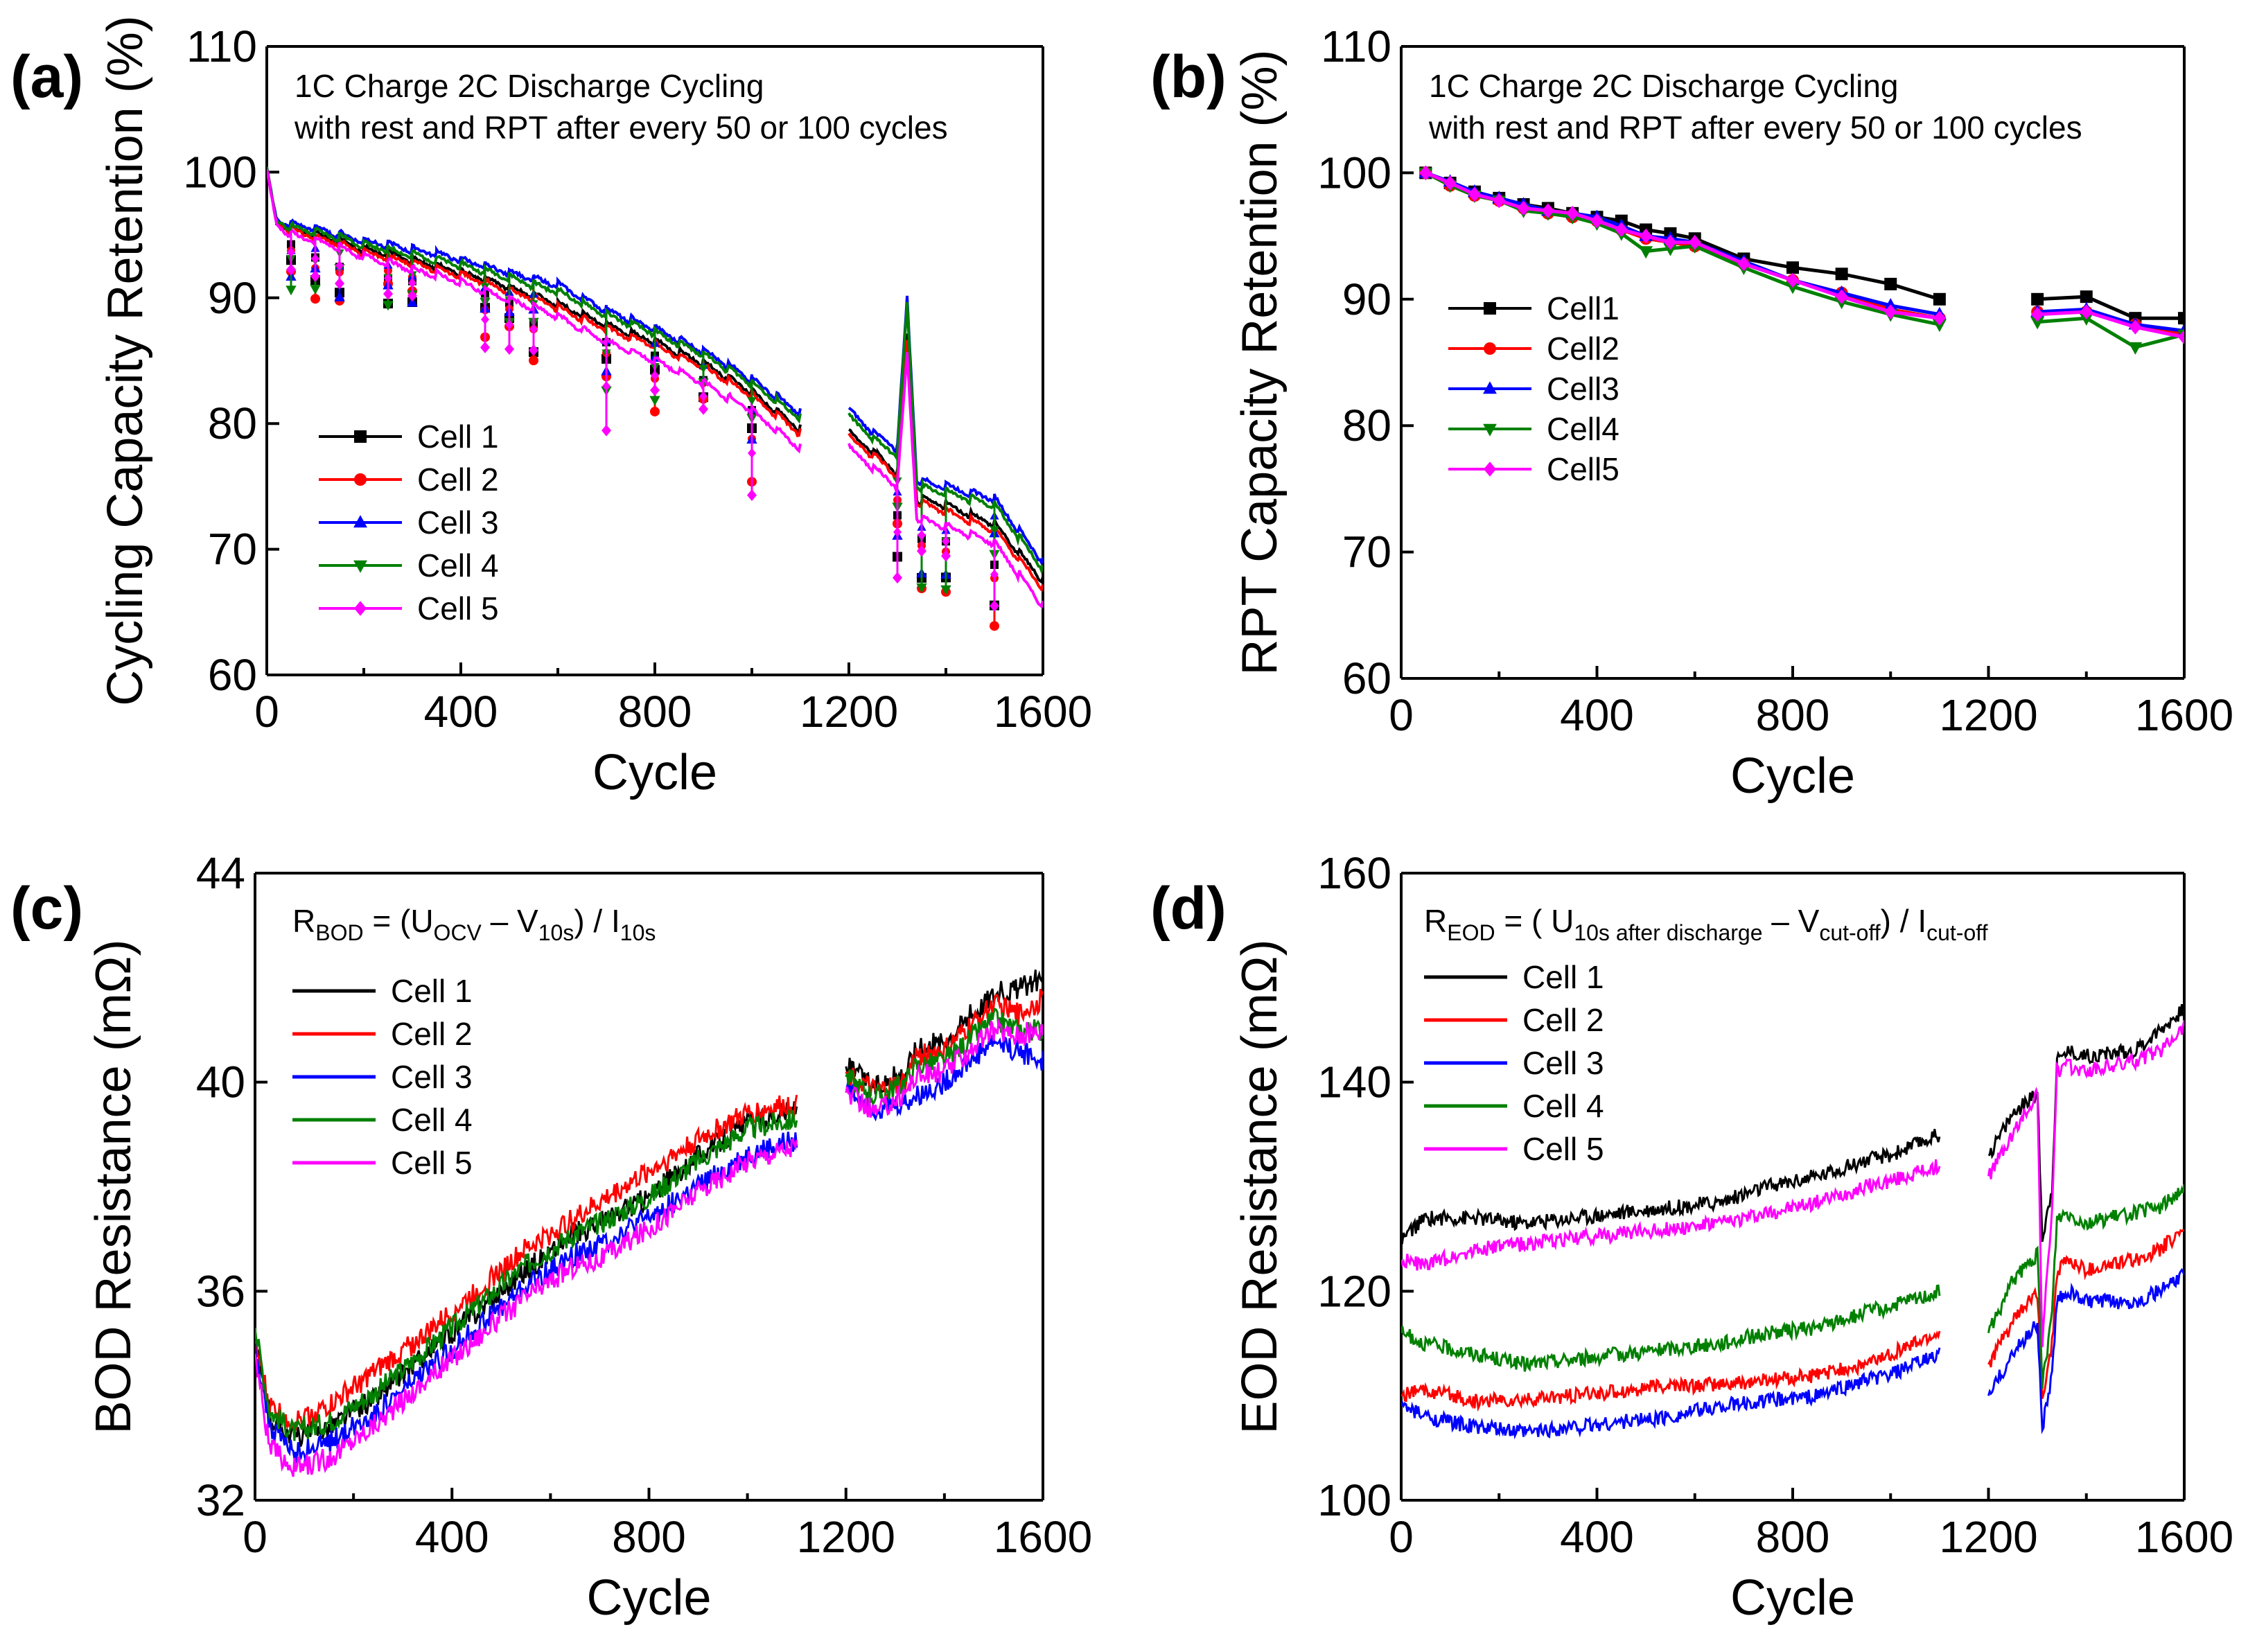 This screenshot has width=2257, height=1652. I want to click on series-line-cell1, so click(1804, 246).